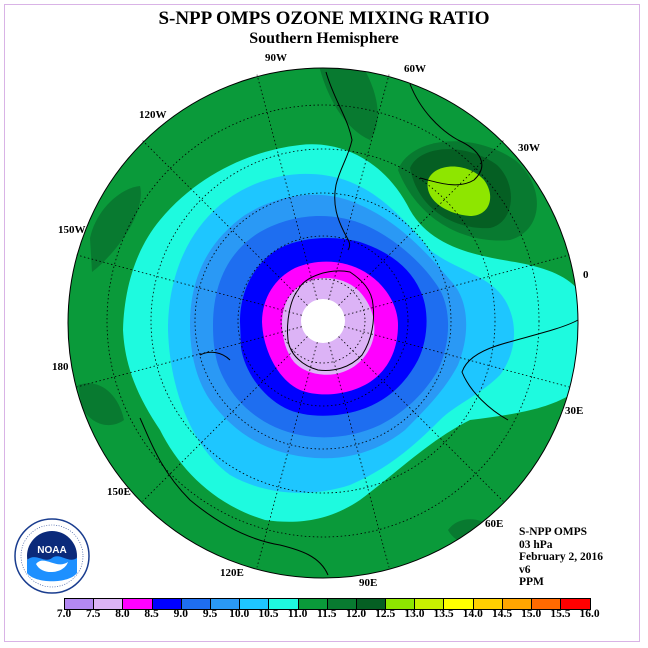 The width and height of the screenshot is (648, 648). I want to click on colorbar-tick-label: 10.0, so click(239, 614).